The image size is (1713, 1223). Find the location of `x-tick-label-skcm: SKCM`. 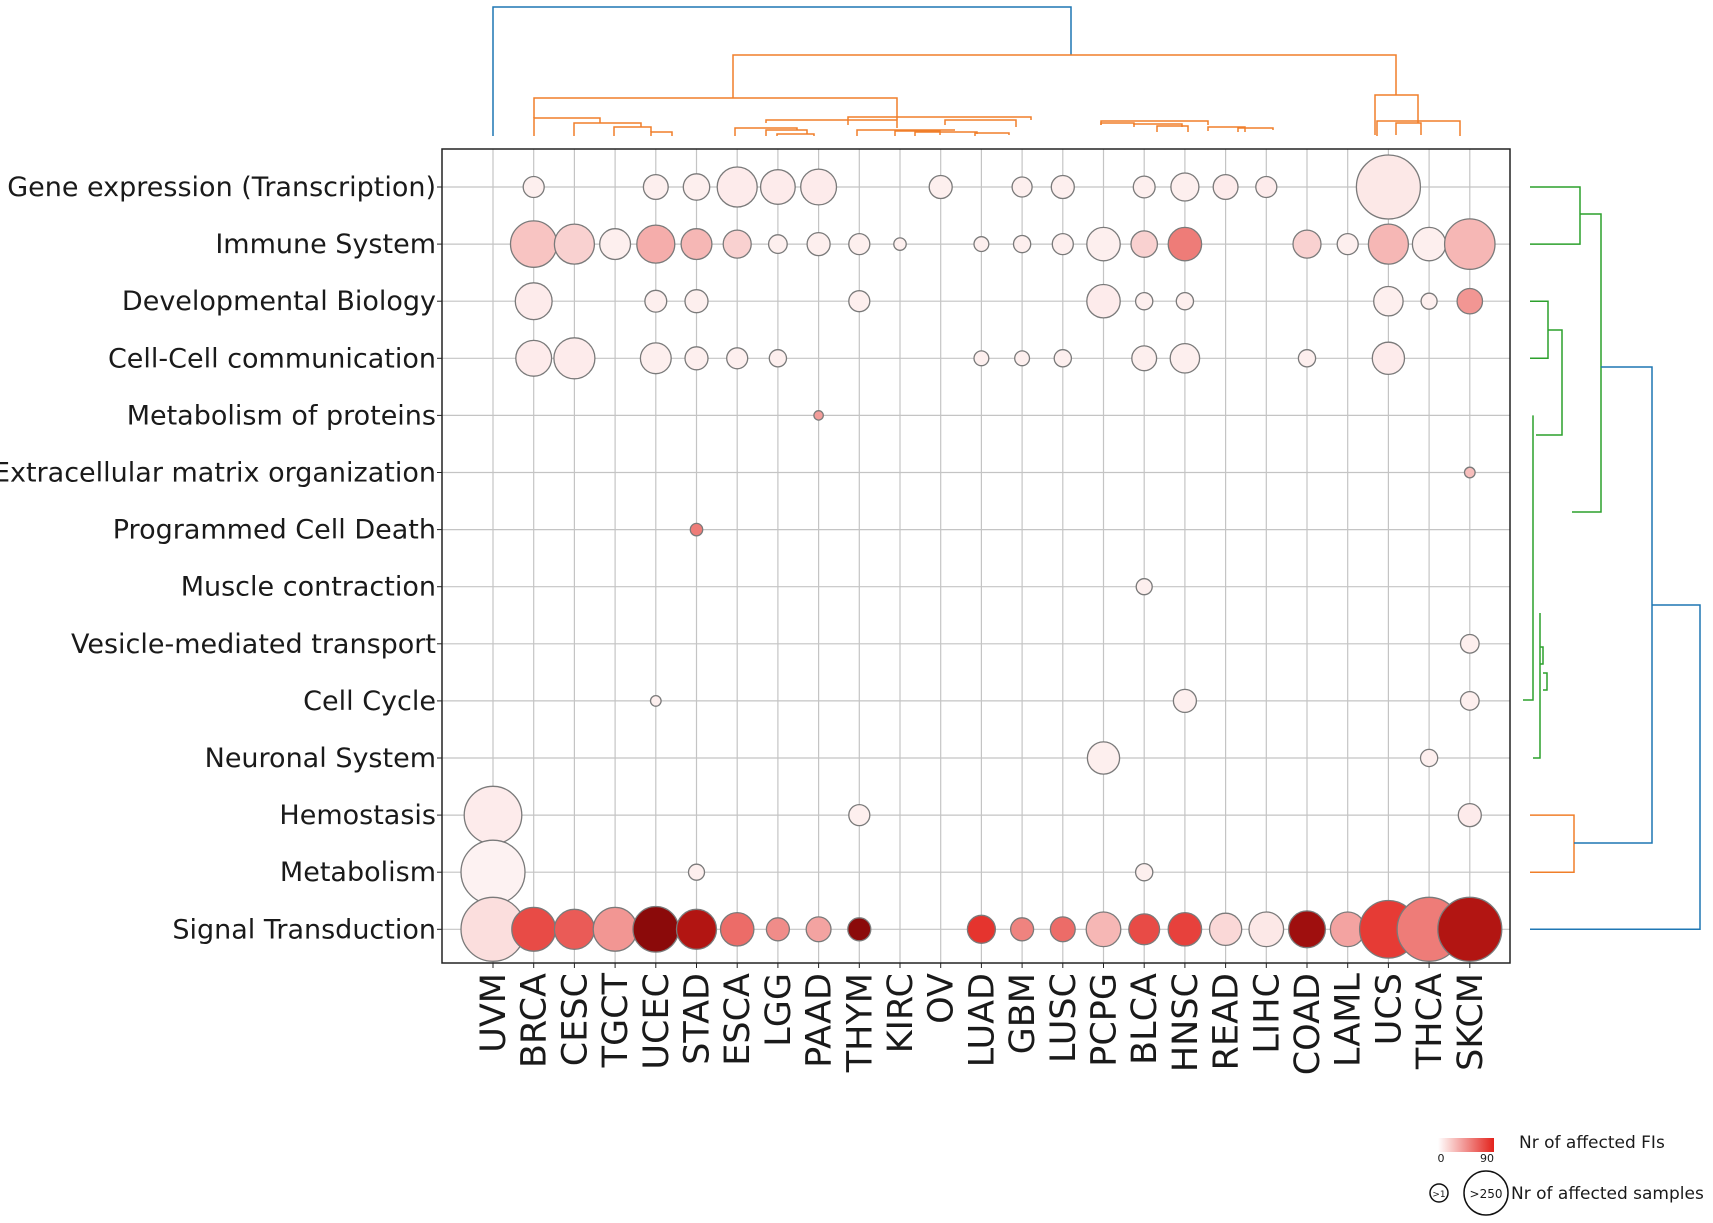

x-tick-label-skcm: SKCM is located at coordinates (1471, 1022).